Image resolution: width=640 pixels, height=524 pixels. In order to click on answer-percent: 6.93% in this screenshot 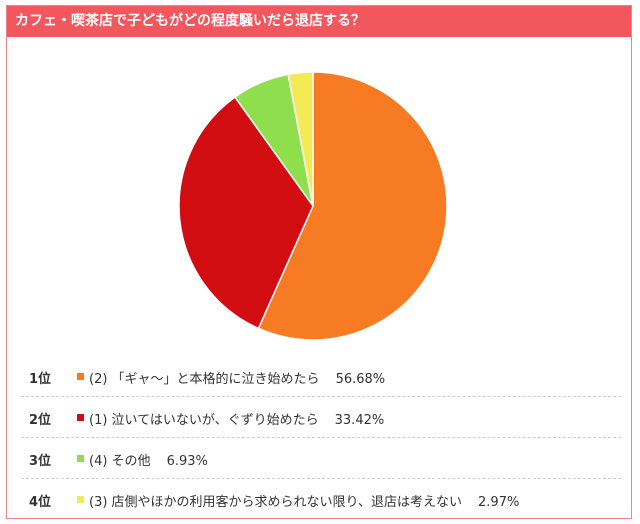, I will do `click(187, 461)`.